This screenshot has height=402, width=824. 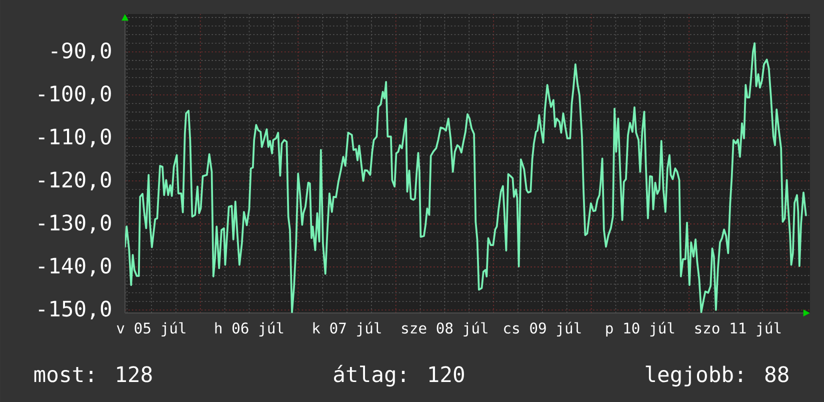 I want to click on y-tick-label: -110,0, so click(x=74, y=138).